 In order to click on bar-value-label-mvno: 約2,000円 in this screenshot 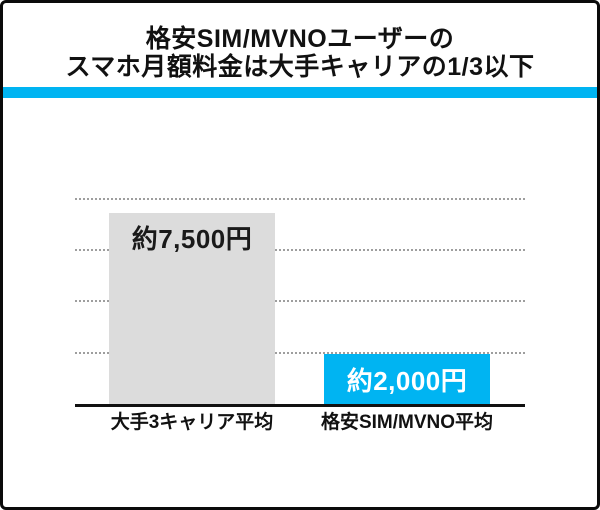, I will do `click(407, 381)`.